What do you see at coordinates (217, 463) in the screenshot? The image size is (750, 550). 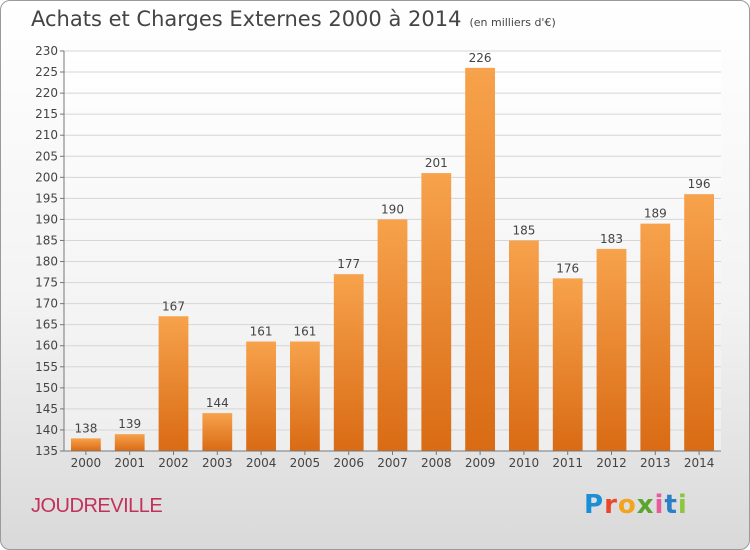 I see `x-tick-label: 2003` at bounding box center [217, 463].